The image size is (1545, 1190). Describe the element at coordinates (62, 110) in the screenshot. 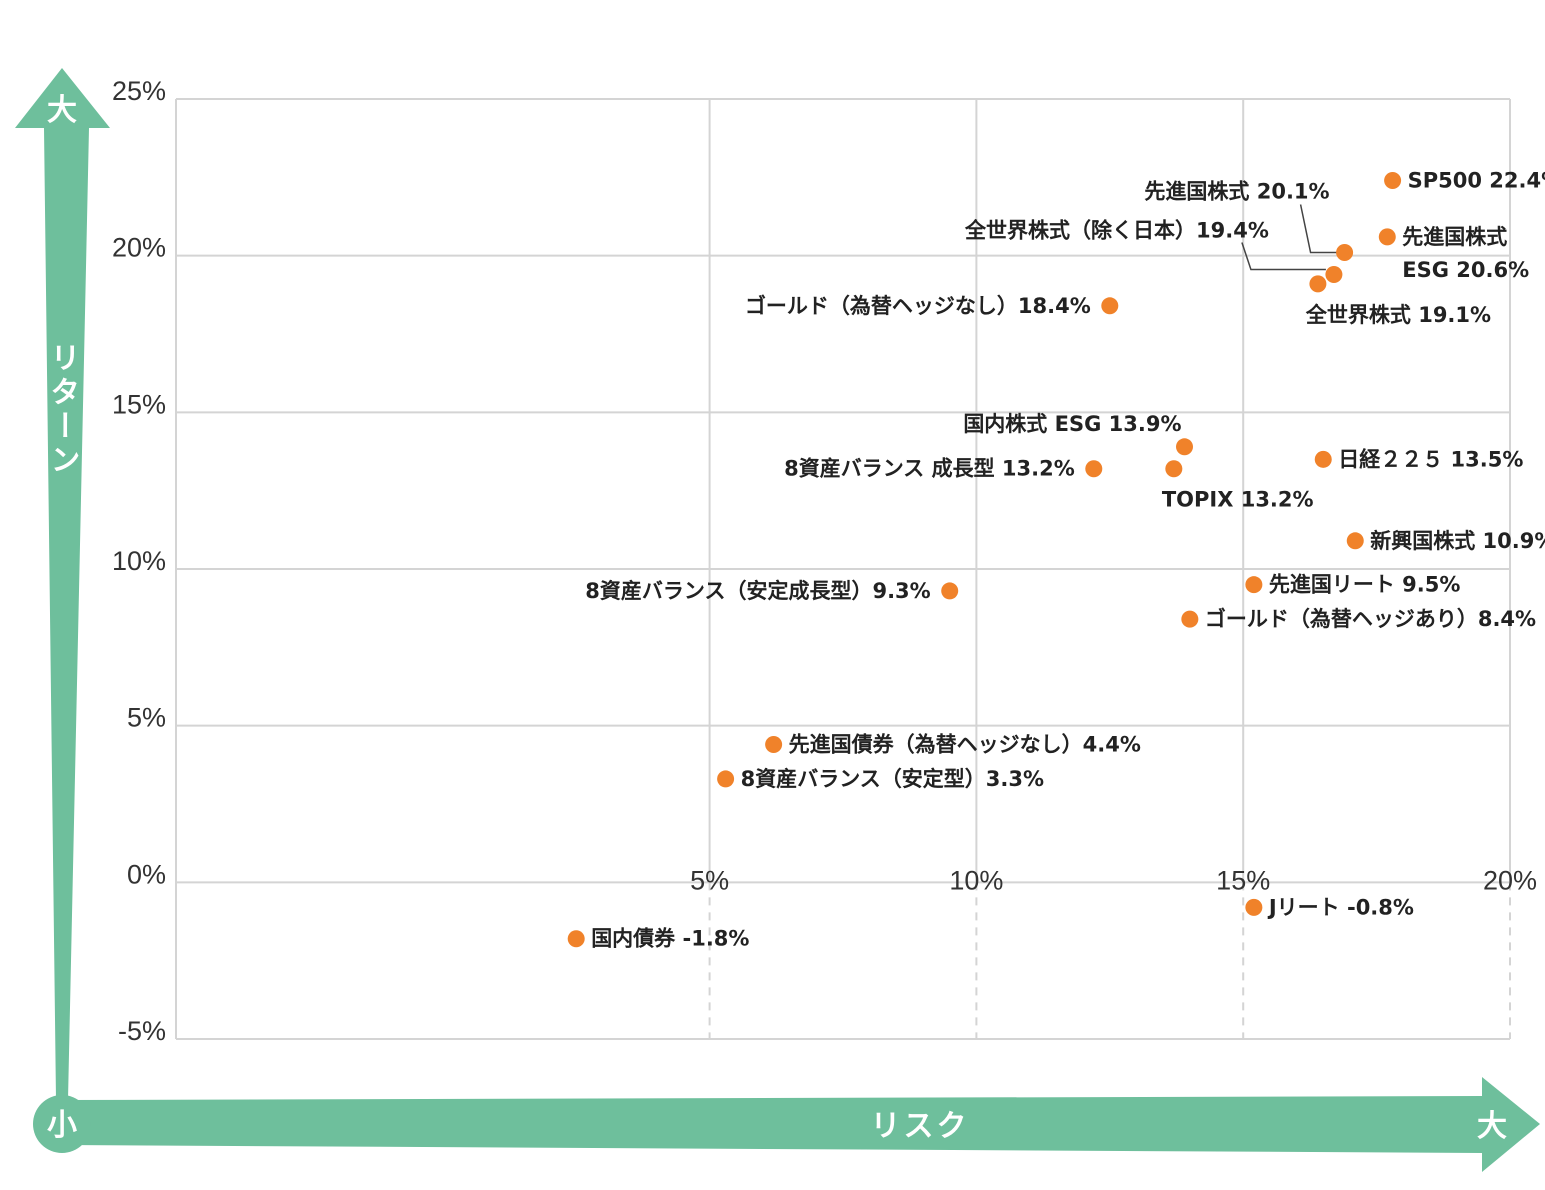

I see `return-max-label: 大` at that location.